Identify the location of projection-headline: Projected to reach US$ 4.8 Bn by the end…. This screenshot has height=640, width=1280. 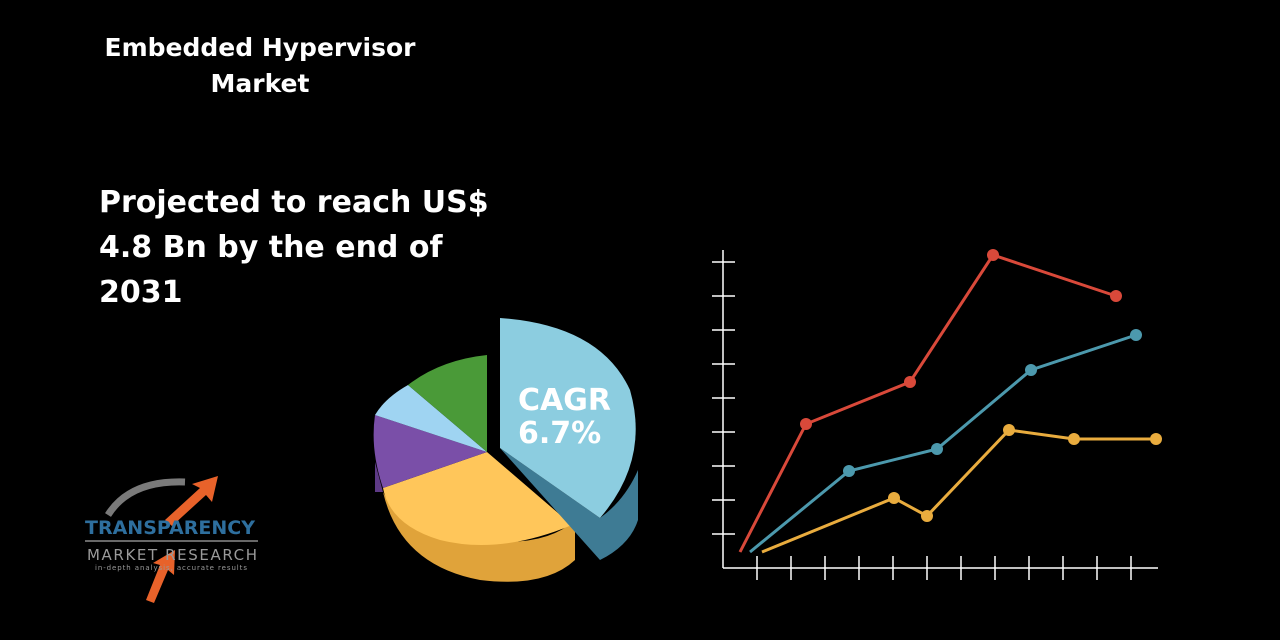
(299, 247).